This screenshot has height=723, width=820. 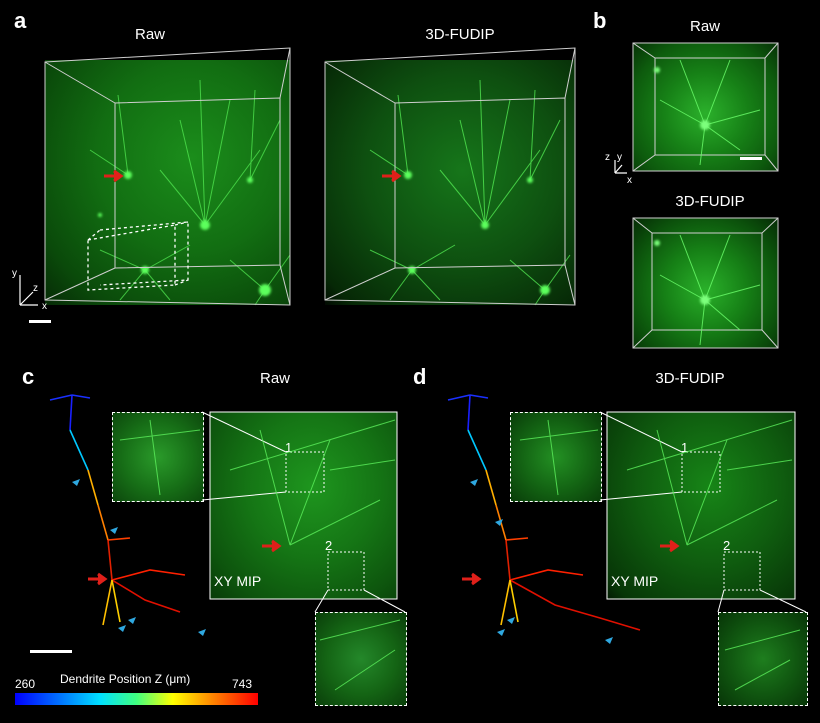 I want to click on panel-letter-c: c, so click(x=28, y=376).